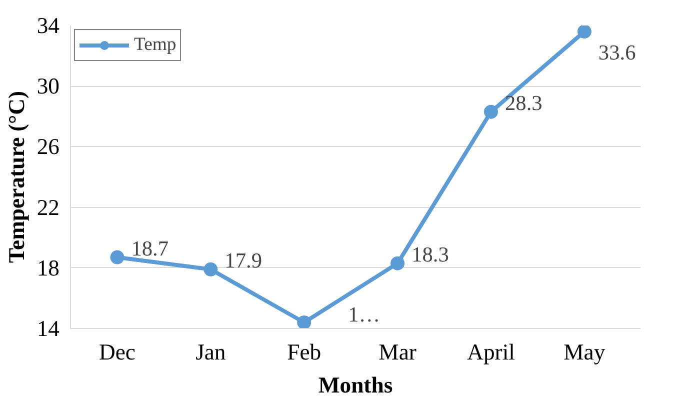  What do you see at coordinates (617, 52) in the screenshot?
I see `data-label: 33.6` at bounding box center [617, 52].